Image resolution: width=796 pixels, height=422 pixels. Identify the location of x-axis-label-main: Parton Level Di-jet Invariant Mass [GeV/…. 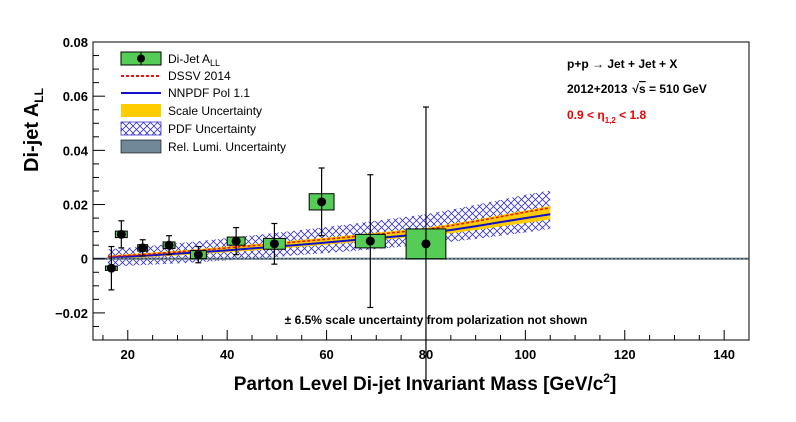
(419, 384).